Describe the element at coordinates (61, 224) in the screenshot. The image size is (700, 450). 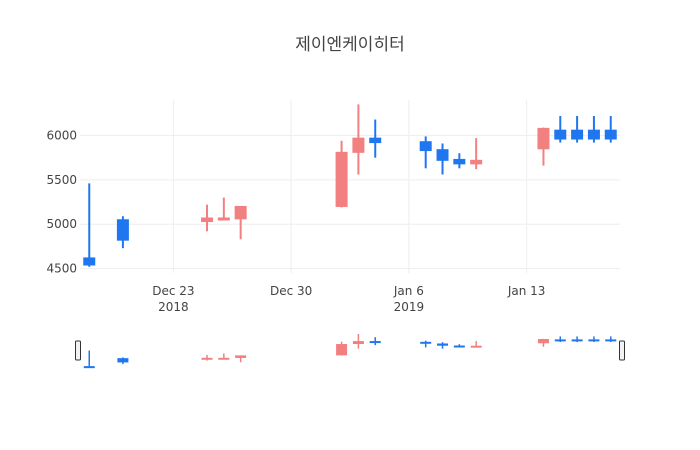
I see `y-tick-label: 5000` at that location.